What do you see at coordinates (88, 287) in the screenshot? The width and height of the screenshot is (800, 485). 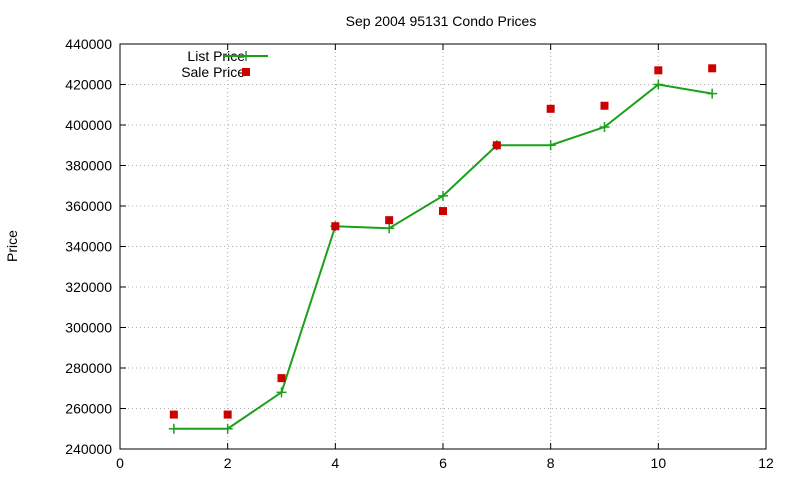 I see `y-tick-label: 320000` at bounding box center [88, 287].